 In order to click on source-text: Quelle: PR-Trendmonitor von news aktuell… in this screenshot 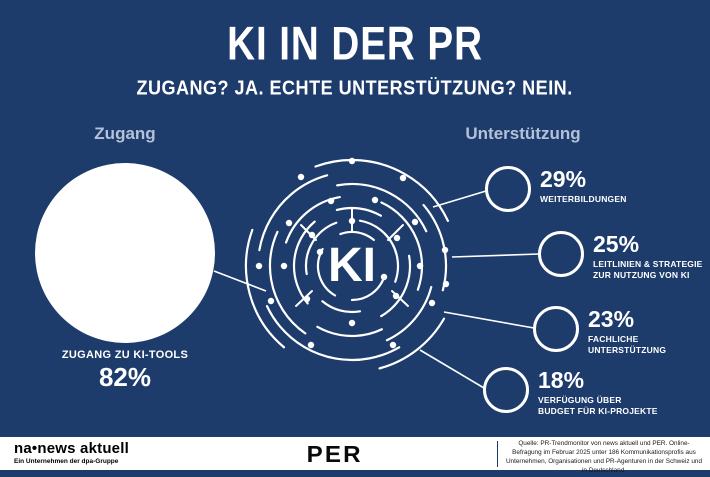, I will do `click(604, 457)`.